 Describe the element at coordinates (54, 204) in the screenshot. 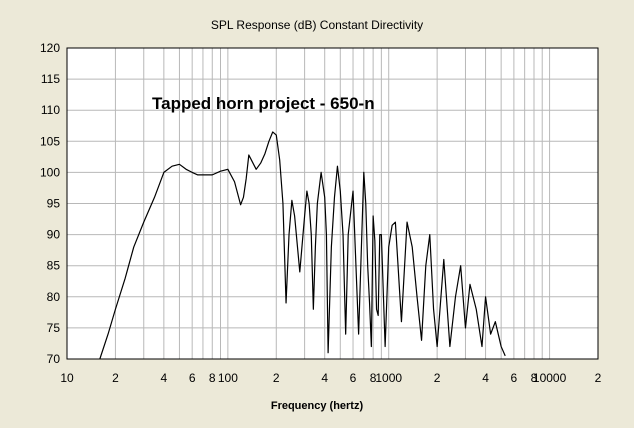

I see `y-tick-label: 95` at that location.